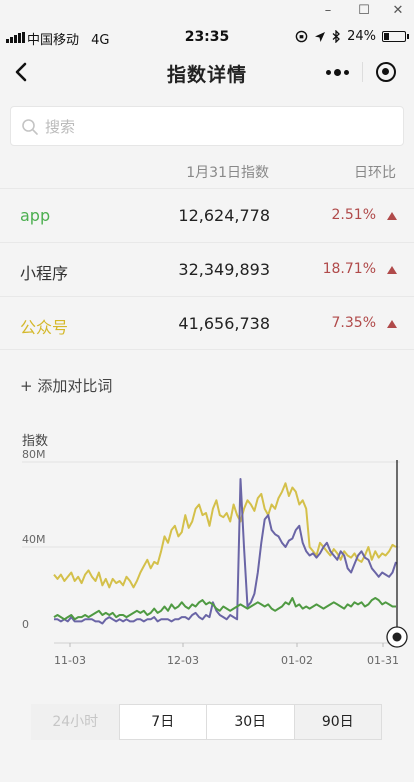 The image size is (414, 782). I want to click on time-range-tabs: 24小时 7日 30日 90日, so click(206, 722).